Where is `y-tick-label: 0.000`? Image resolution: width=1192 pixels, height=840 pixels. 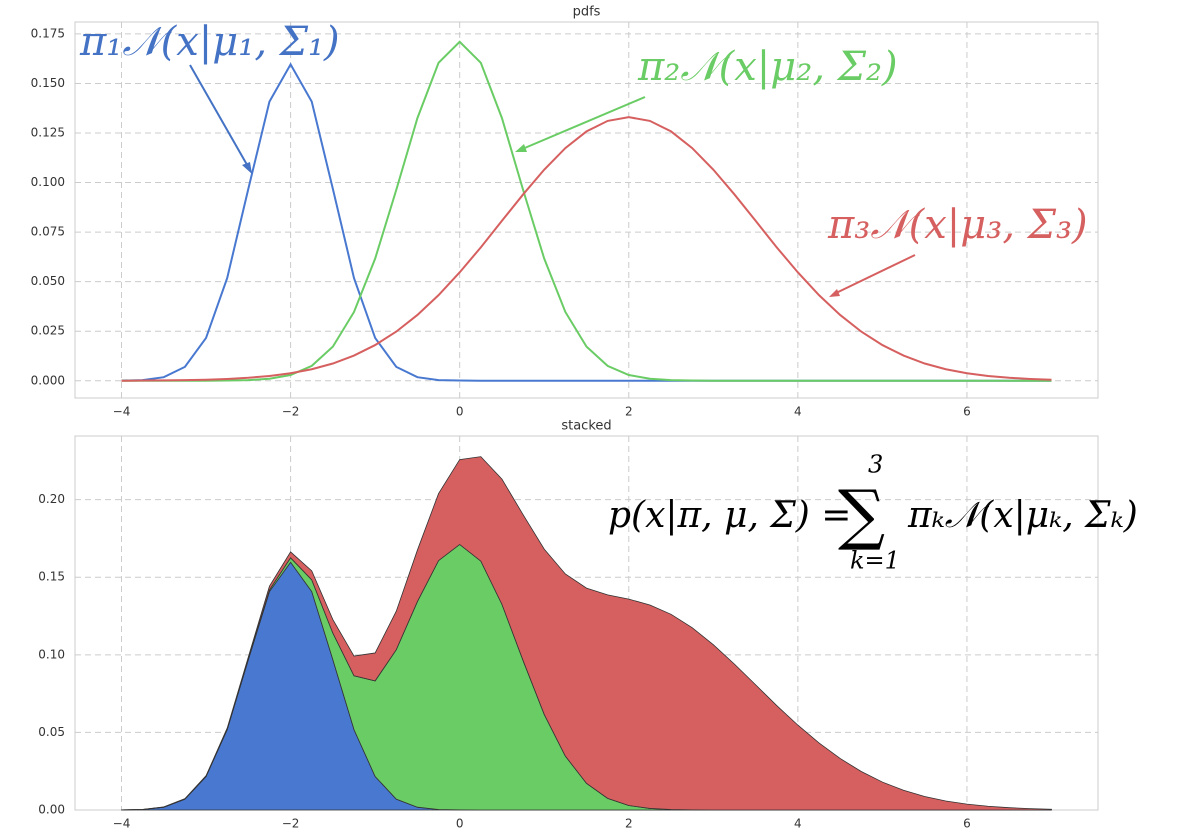 y-tick-label: 0.000 is located at coordinates (48, 380).